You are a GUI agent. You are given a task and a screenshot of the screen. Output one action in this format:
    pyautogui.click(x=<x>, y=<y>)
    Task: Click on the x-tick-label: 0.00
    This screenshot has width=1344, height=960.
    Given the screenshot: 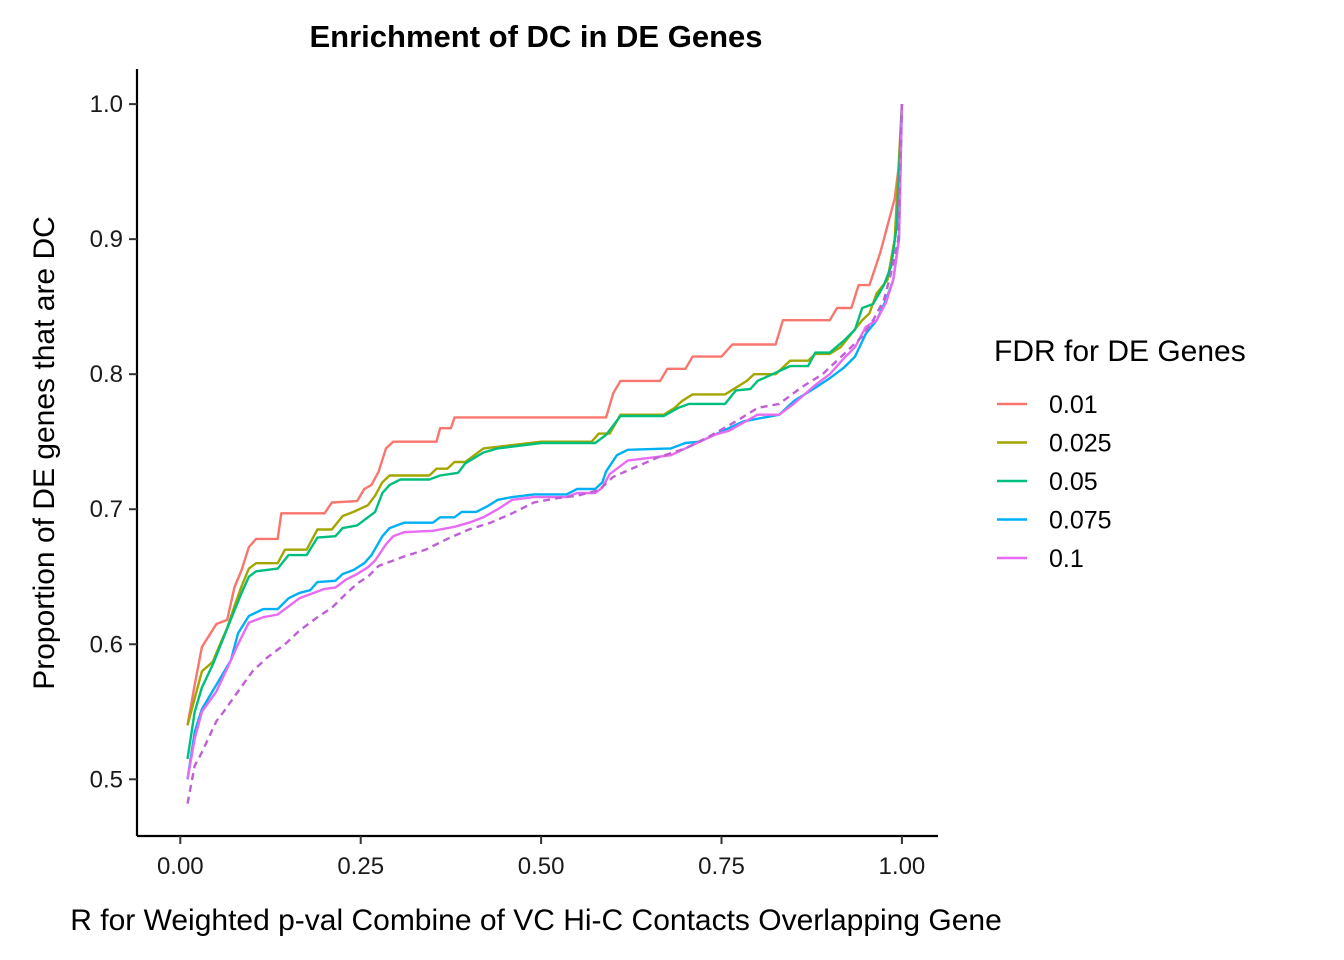 What is the action you would take?
    pyautogui.click(x=180, y=866)
    